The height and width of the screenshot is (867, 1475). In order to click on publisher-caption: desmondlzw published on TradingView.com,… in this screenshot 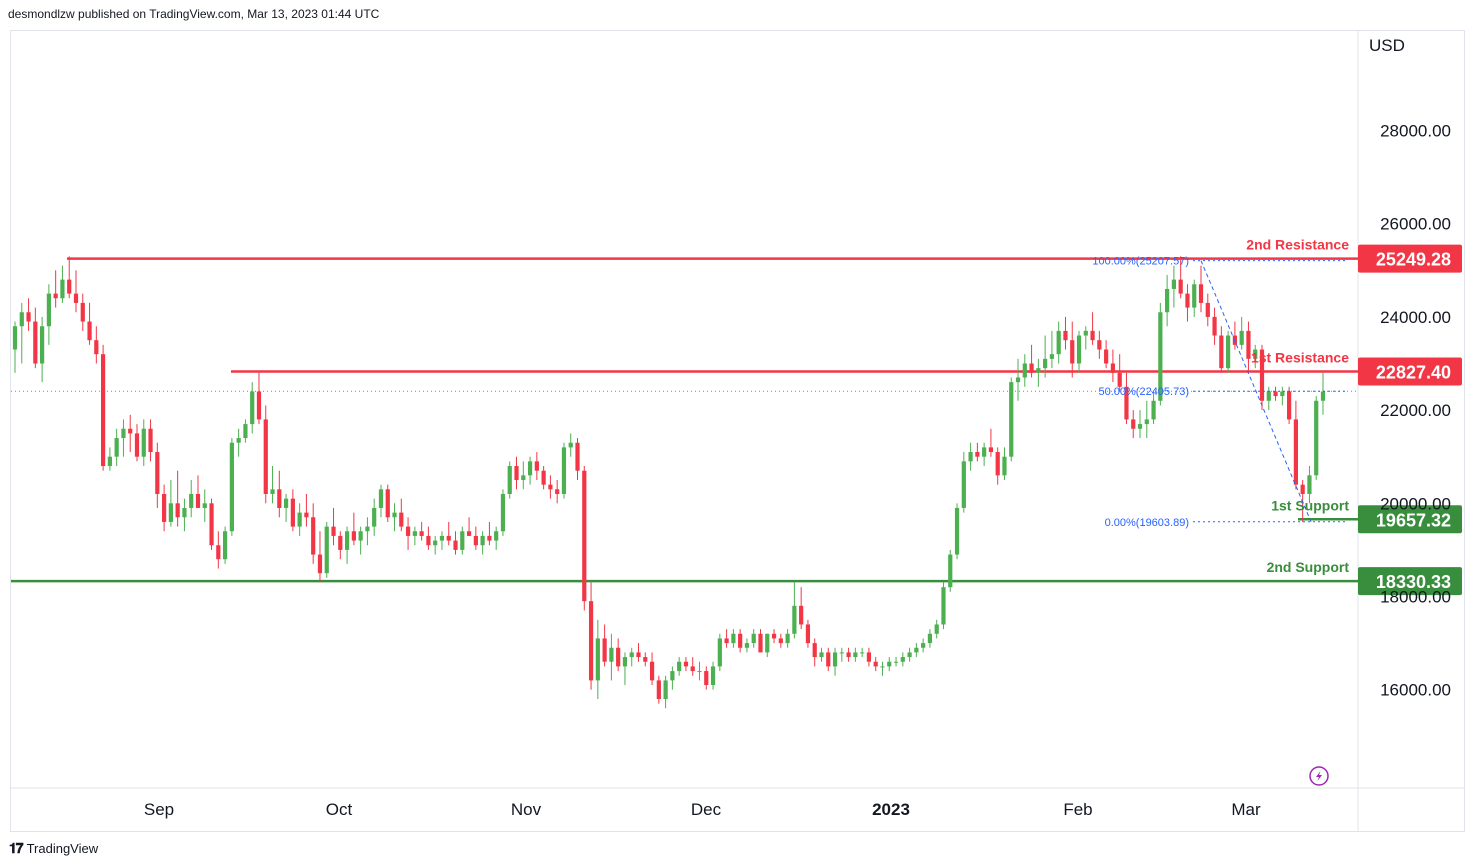, I will do `click(194, 14)`.